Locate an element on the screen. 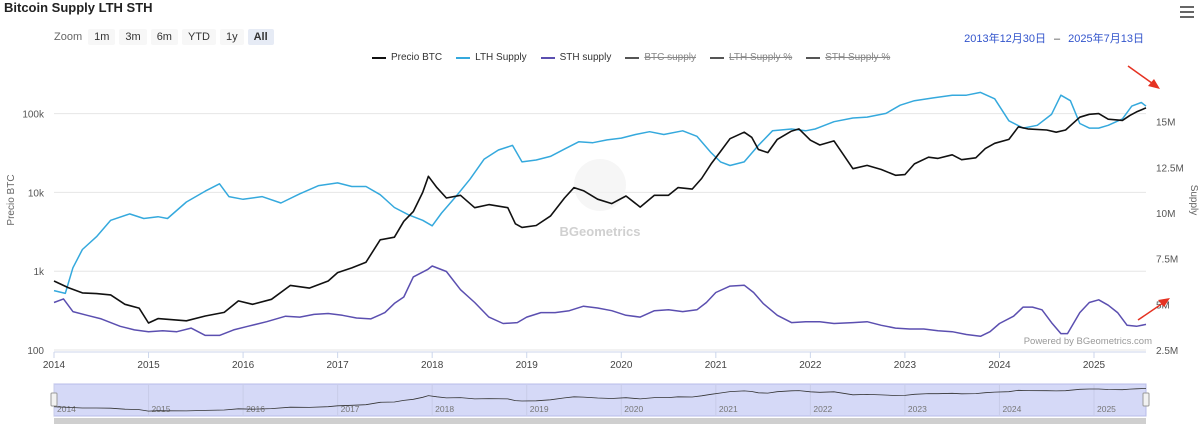 The image size is (1200, 424). watermark: BGeometrics is located at coordinates (600, 199).